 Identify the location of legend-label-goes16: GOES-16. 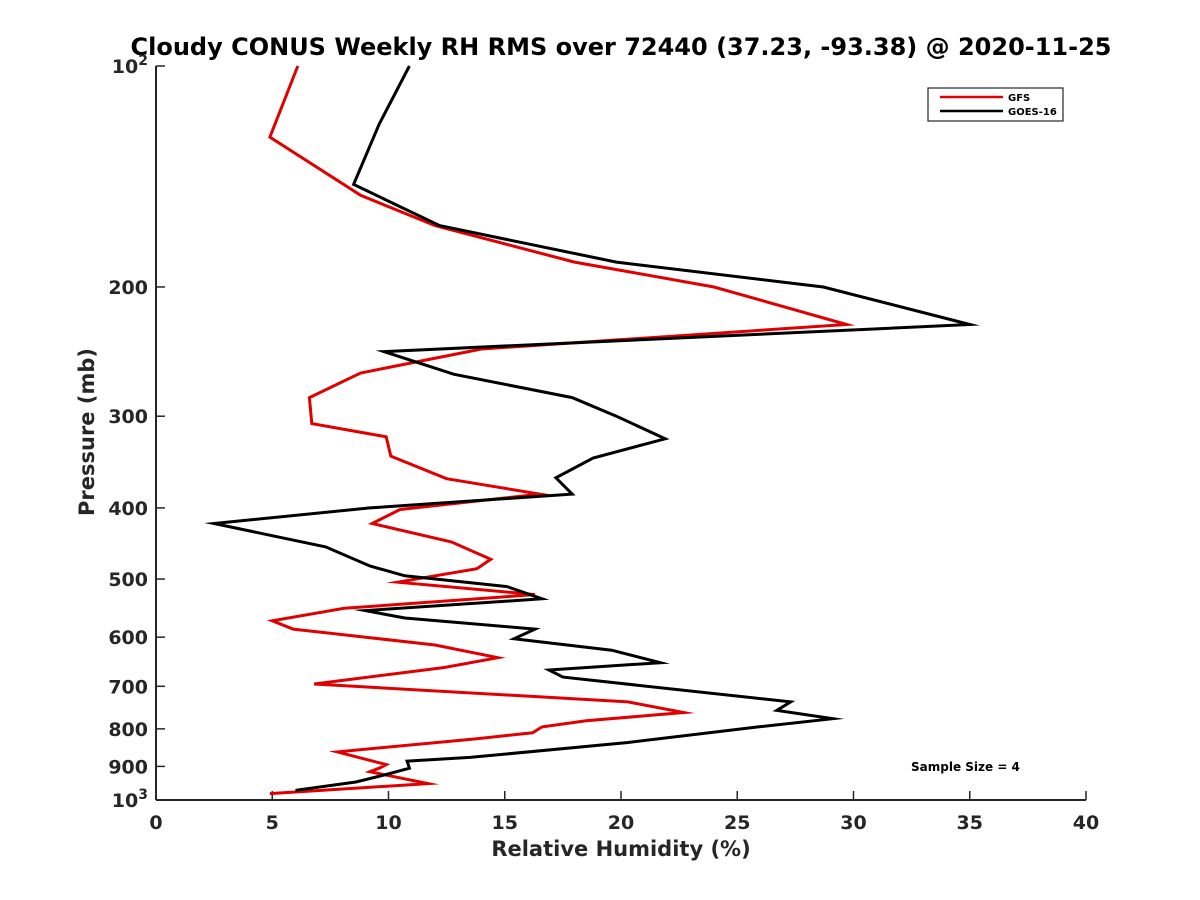
(1032, 112).